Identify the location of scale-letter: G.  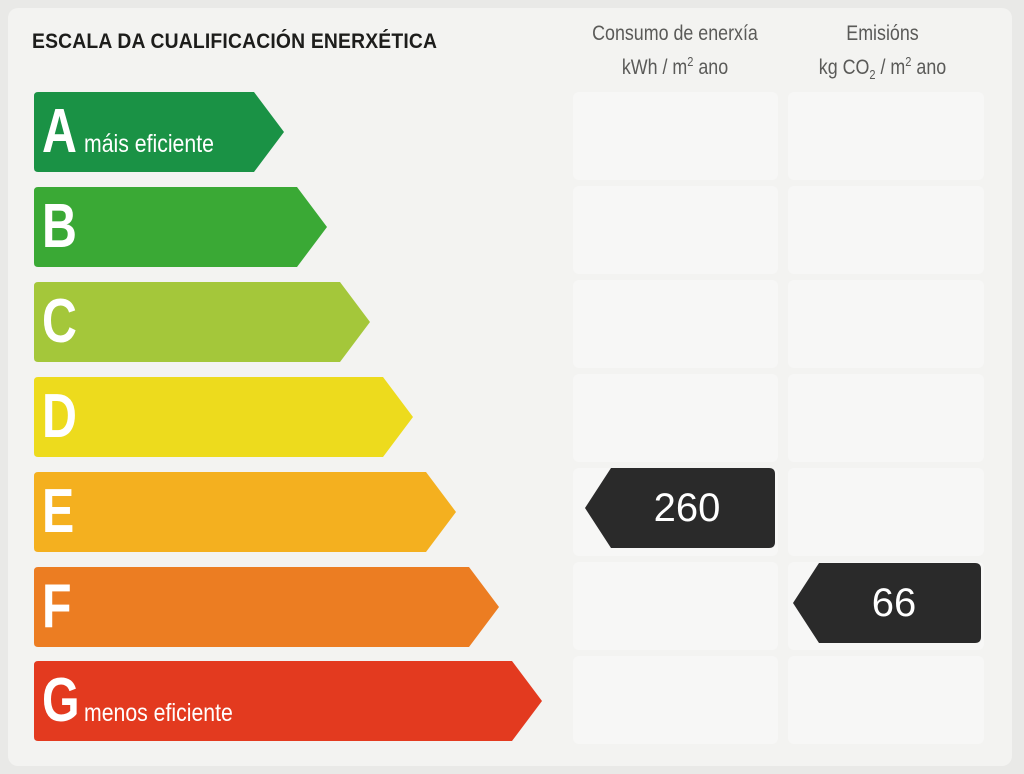
(61, 700).